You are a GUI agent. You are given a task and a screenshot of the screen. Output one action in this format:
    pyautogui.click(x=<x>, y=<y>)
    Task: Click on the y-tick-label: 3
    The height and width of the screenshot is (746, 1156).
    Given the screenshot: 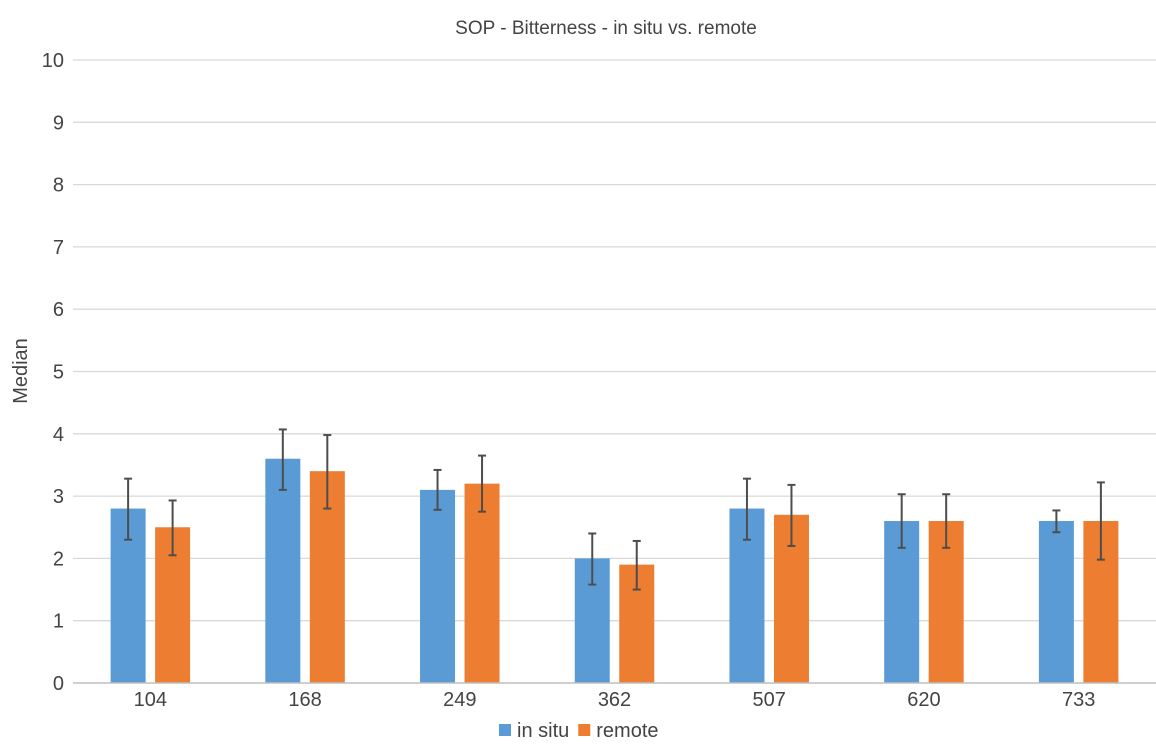 What is the action you would take?
    pyautogui.click(x=58, y=497)
    